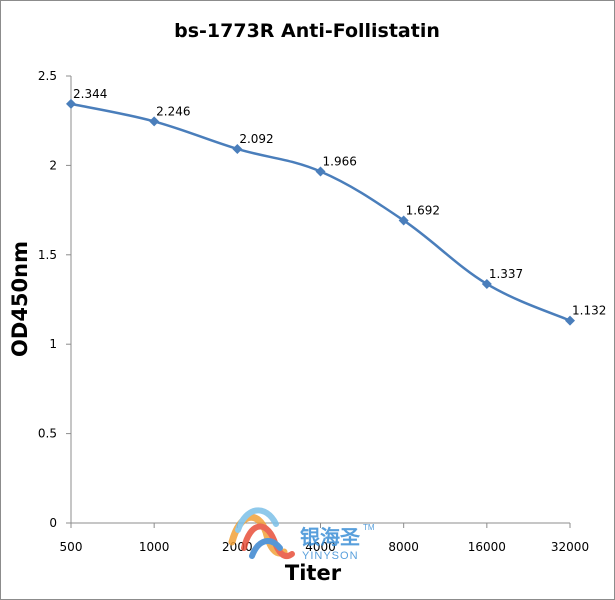 The image size is (615, 600). I want to click on x-tick-label: 500, so click(71, 547).